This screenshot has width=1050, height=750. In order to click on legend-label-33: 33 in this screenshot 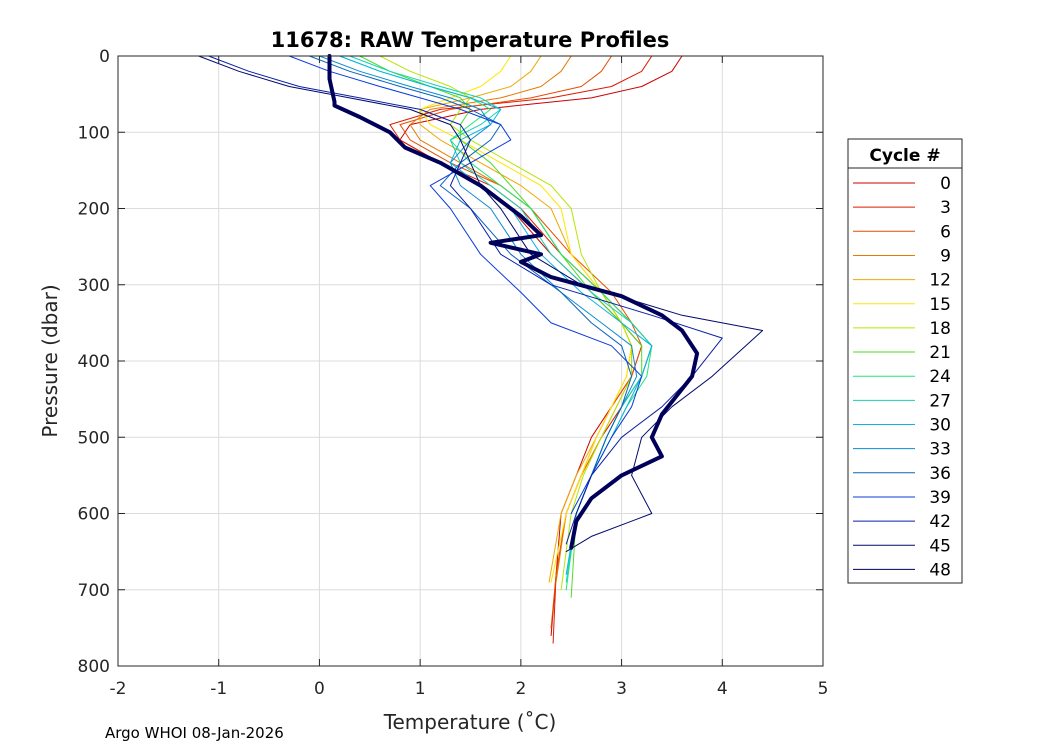, I will do `click(940, 450)`.